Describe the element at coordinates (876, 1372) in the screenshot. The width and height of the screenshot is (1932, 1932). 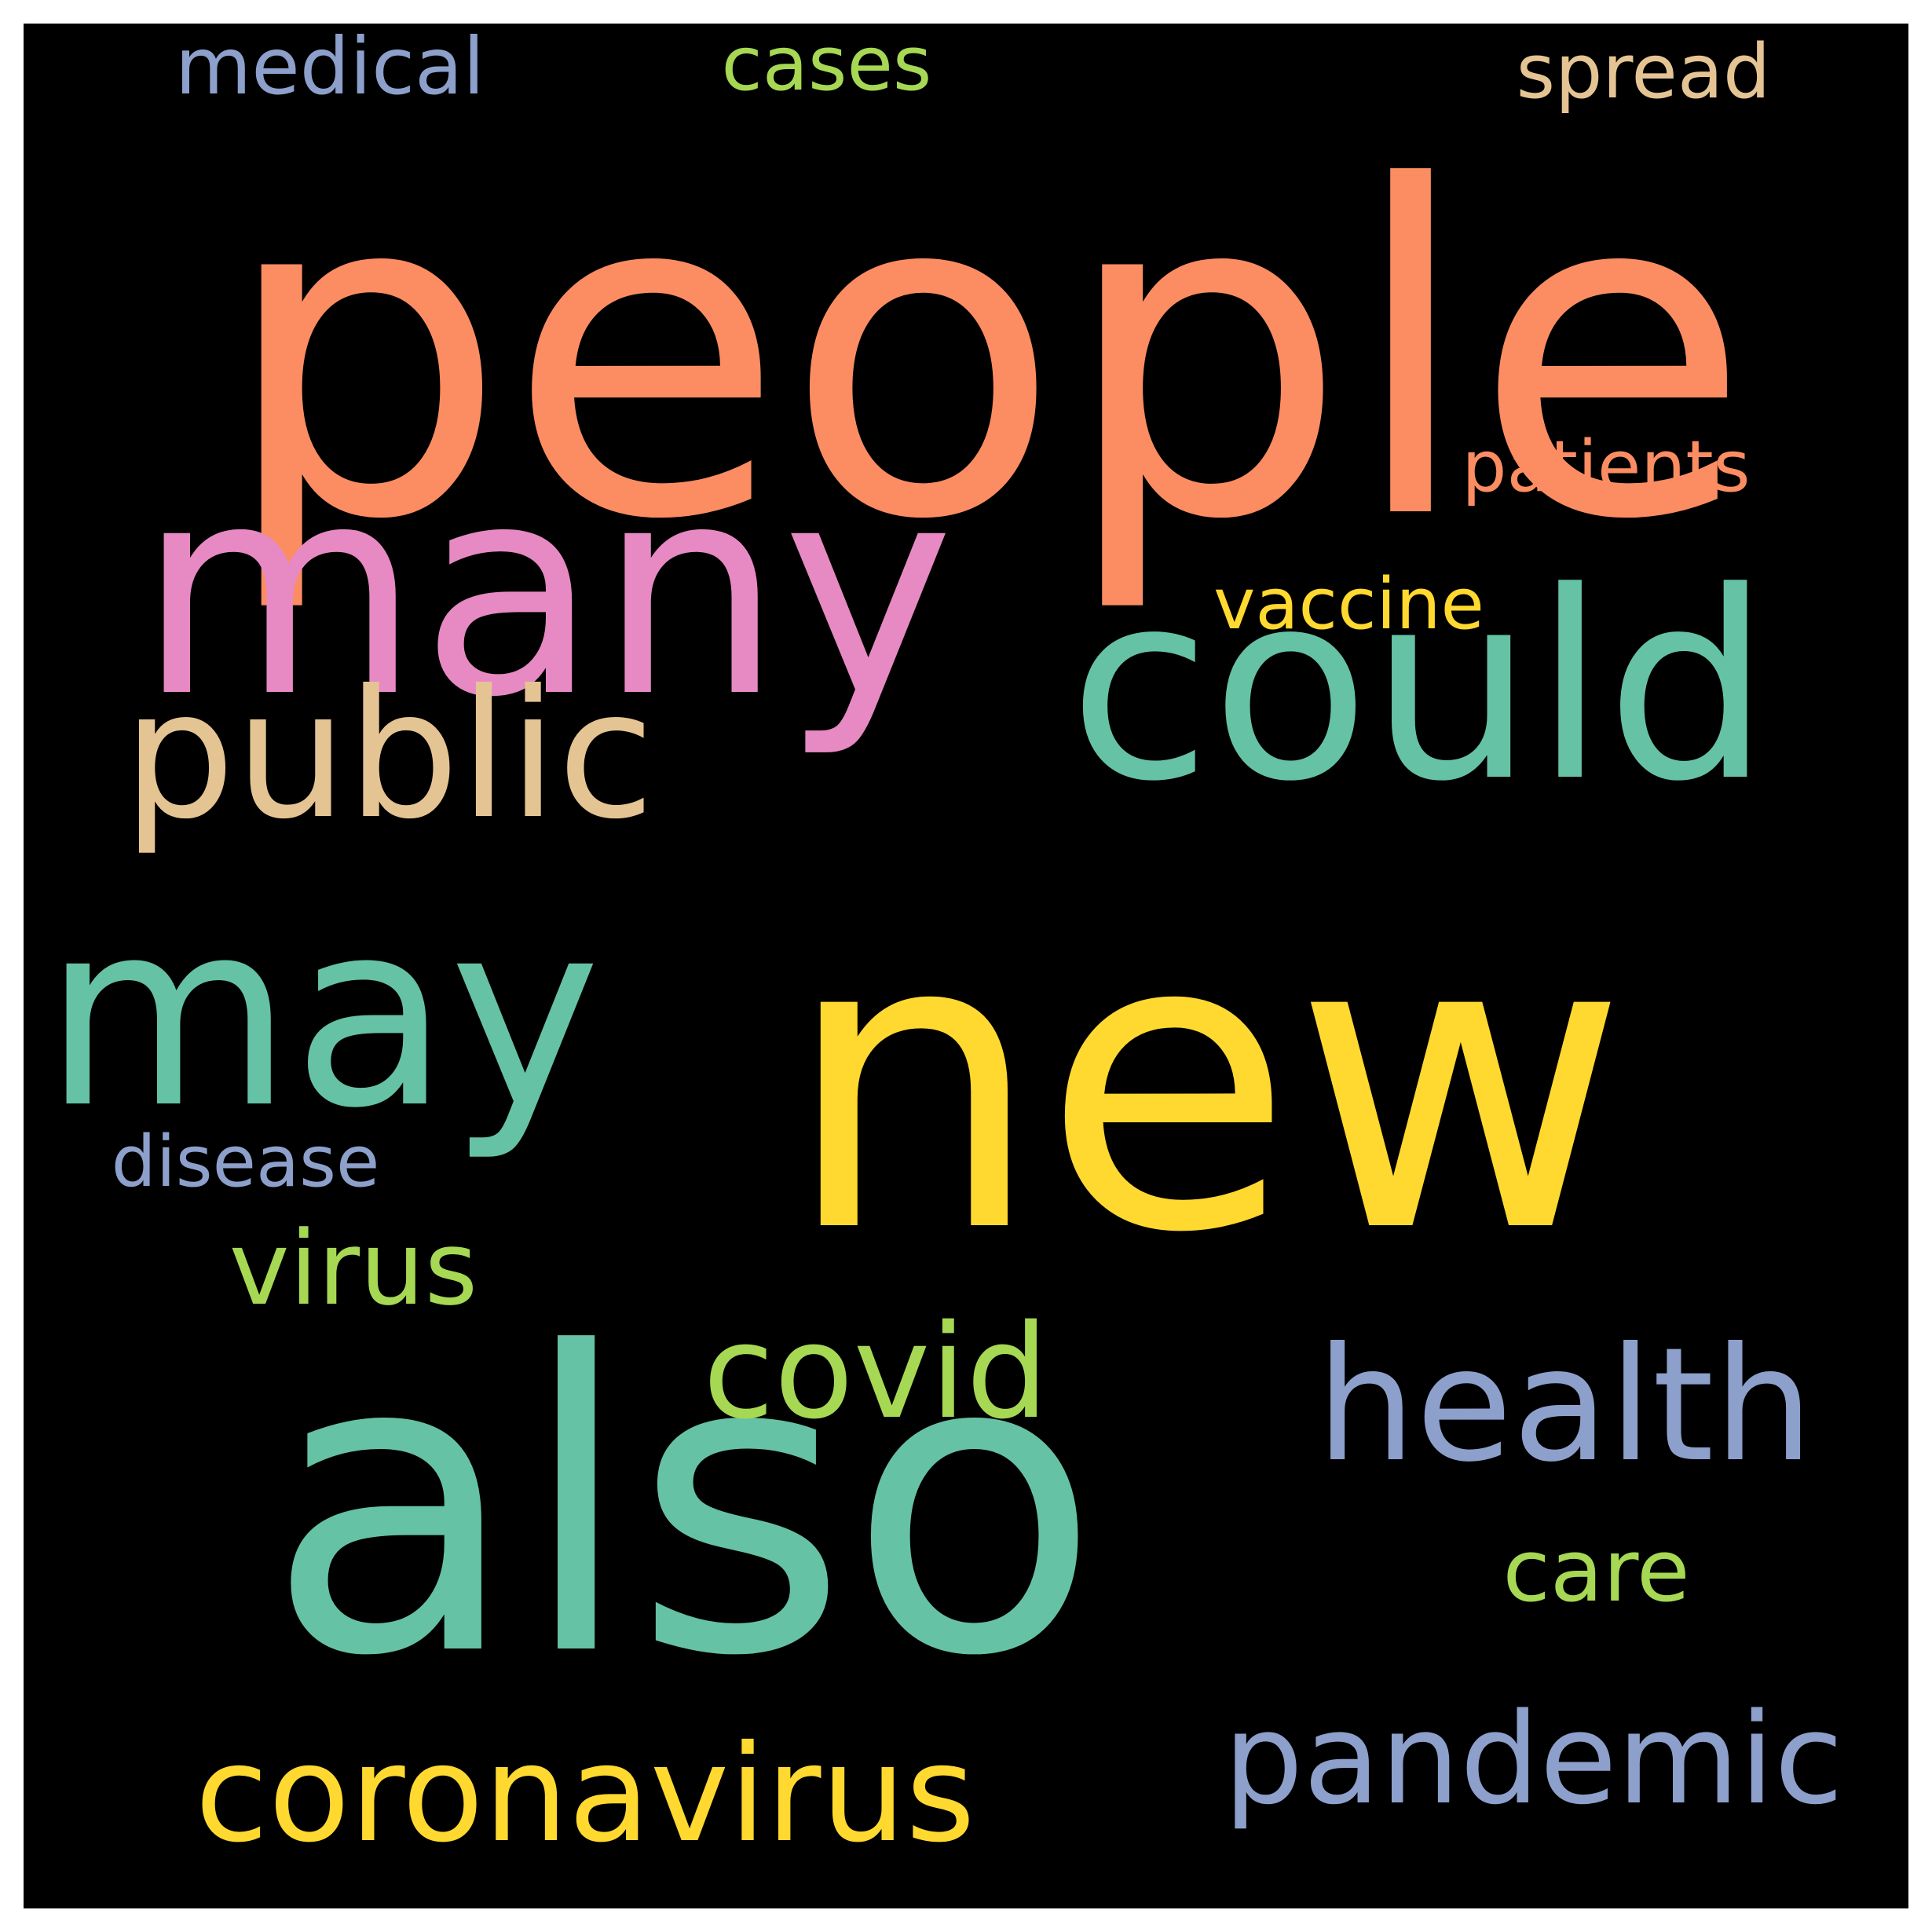
I see `word-covid: covid` at that location.